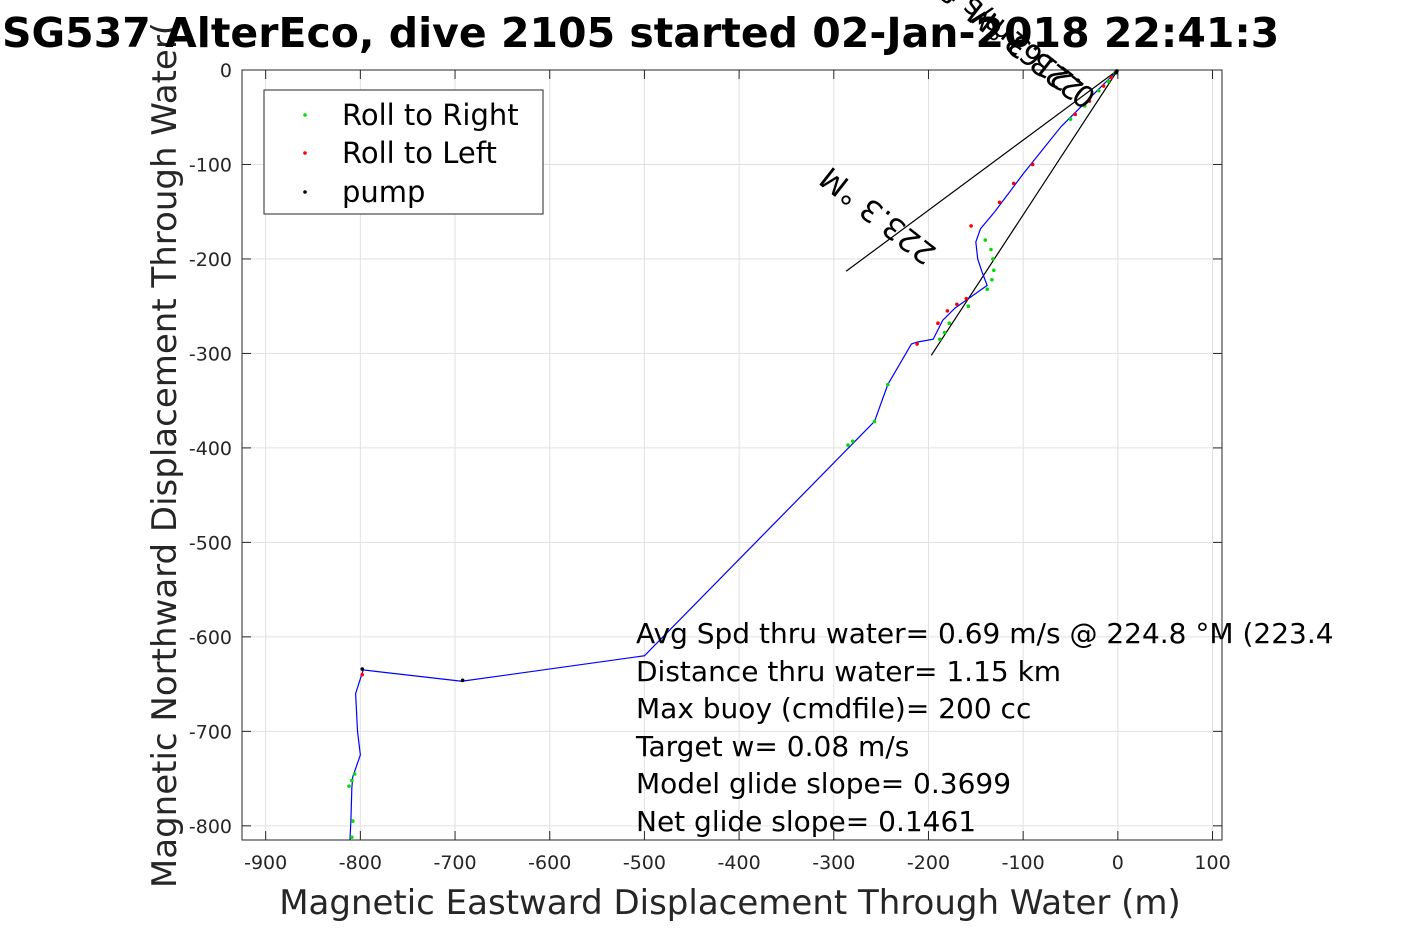  Describe the element at coordinates (265, 863) in the screenshot. I see `x-tick-label: -900` at that location.